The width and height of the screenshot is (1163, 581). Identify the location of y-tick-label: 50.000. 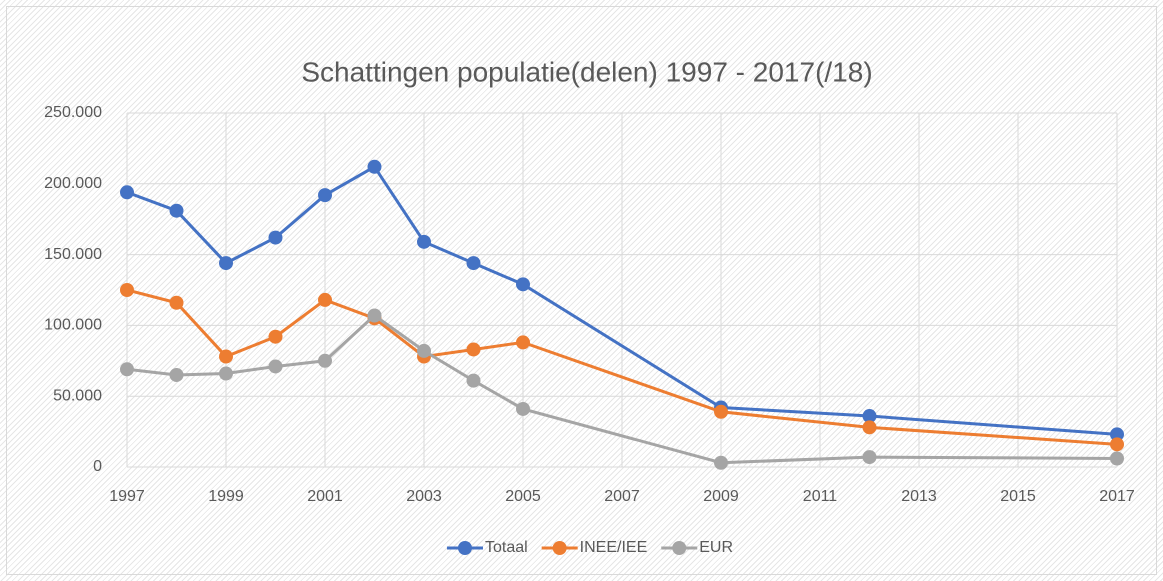
(77, 395).